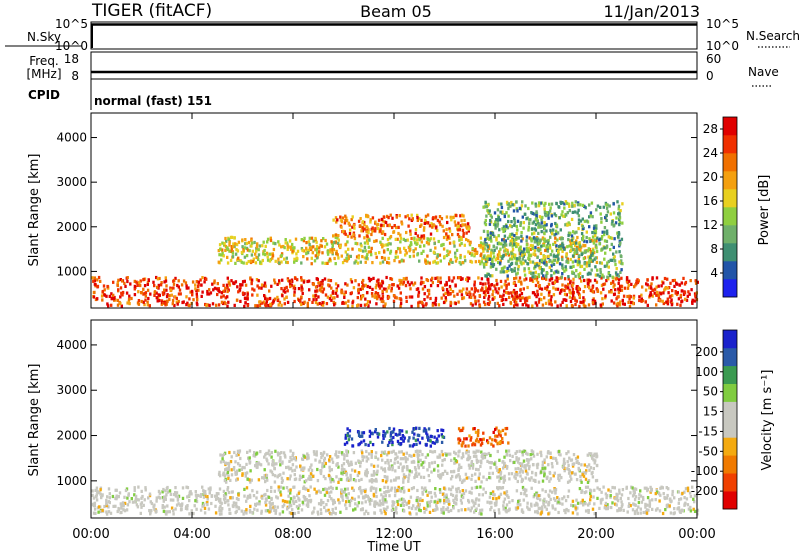  I want to click on colorbar-segment, so click(730, 144).